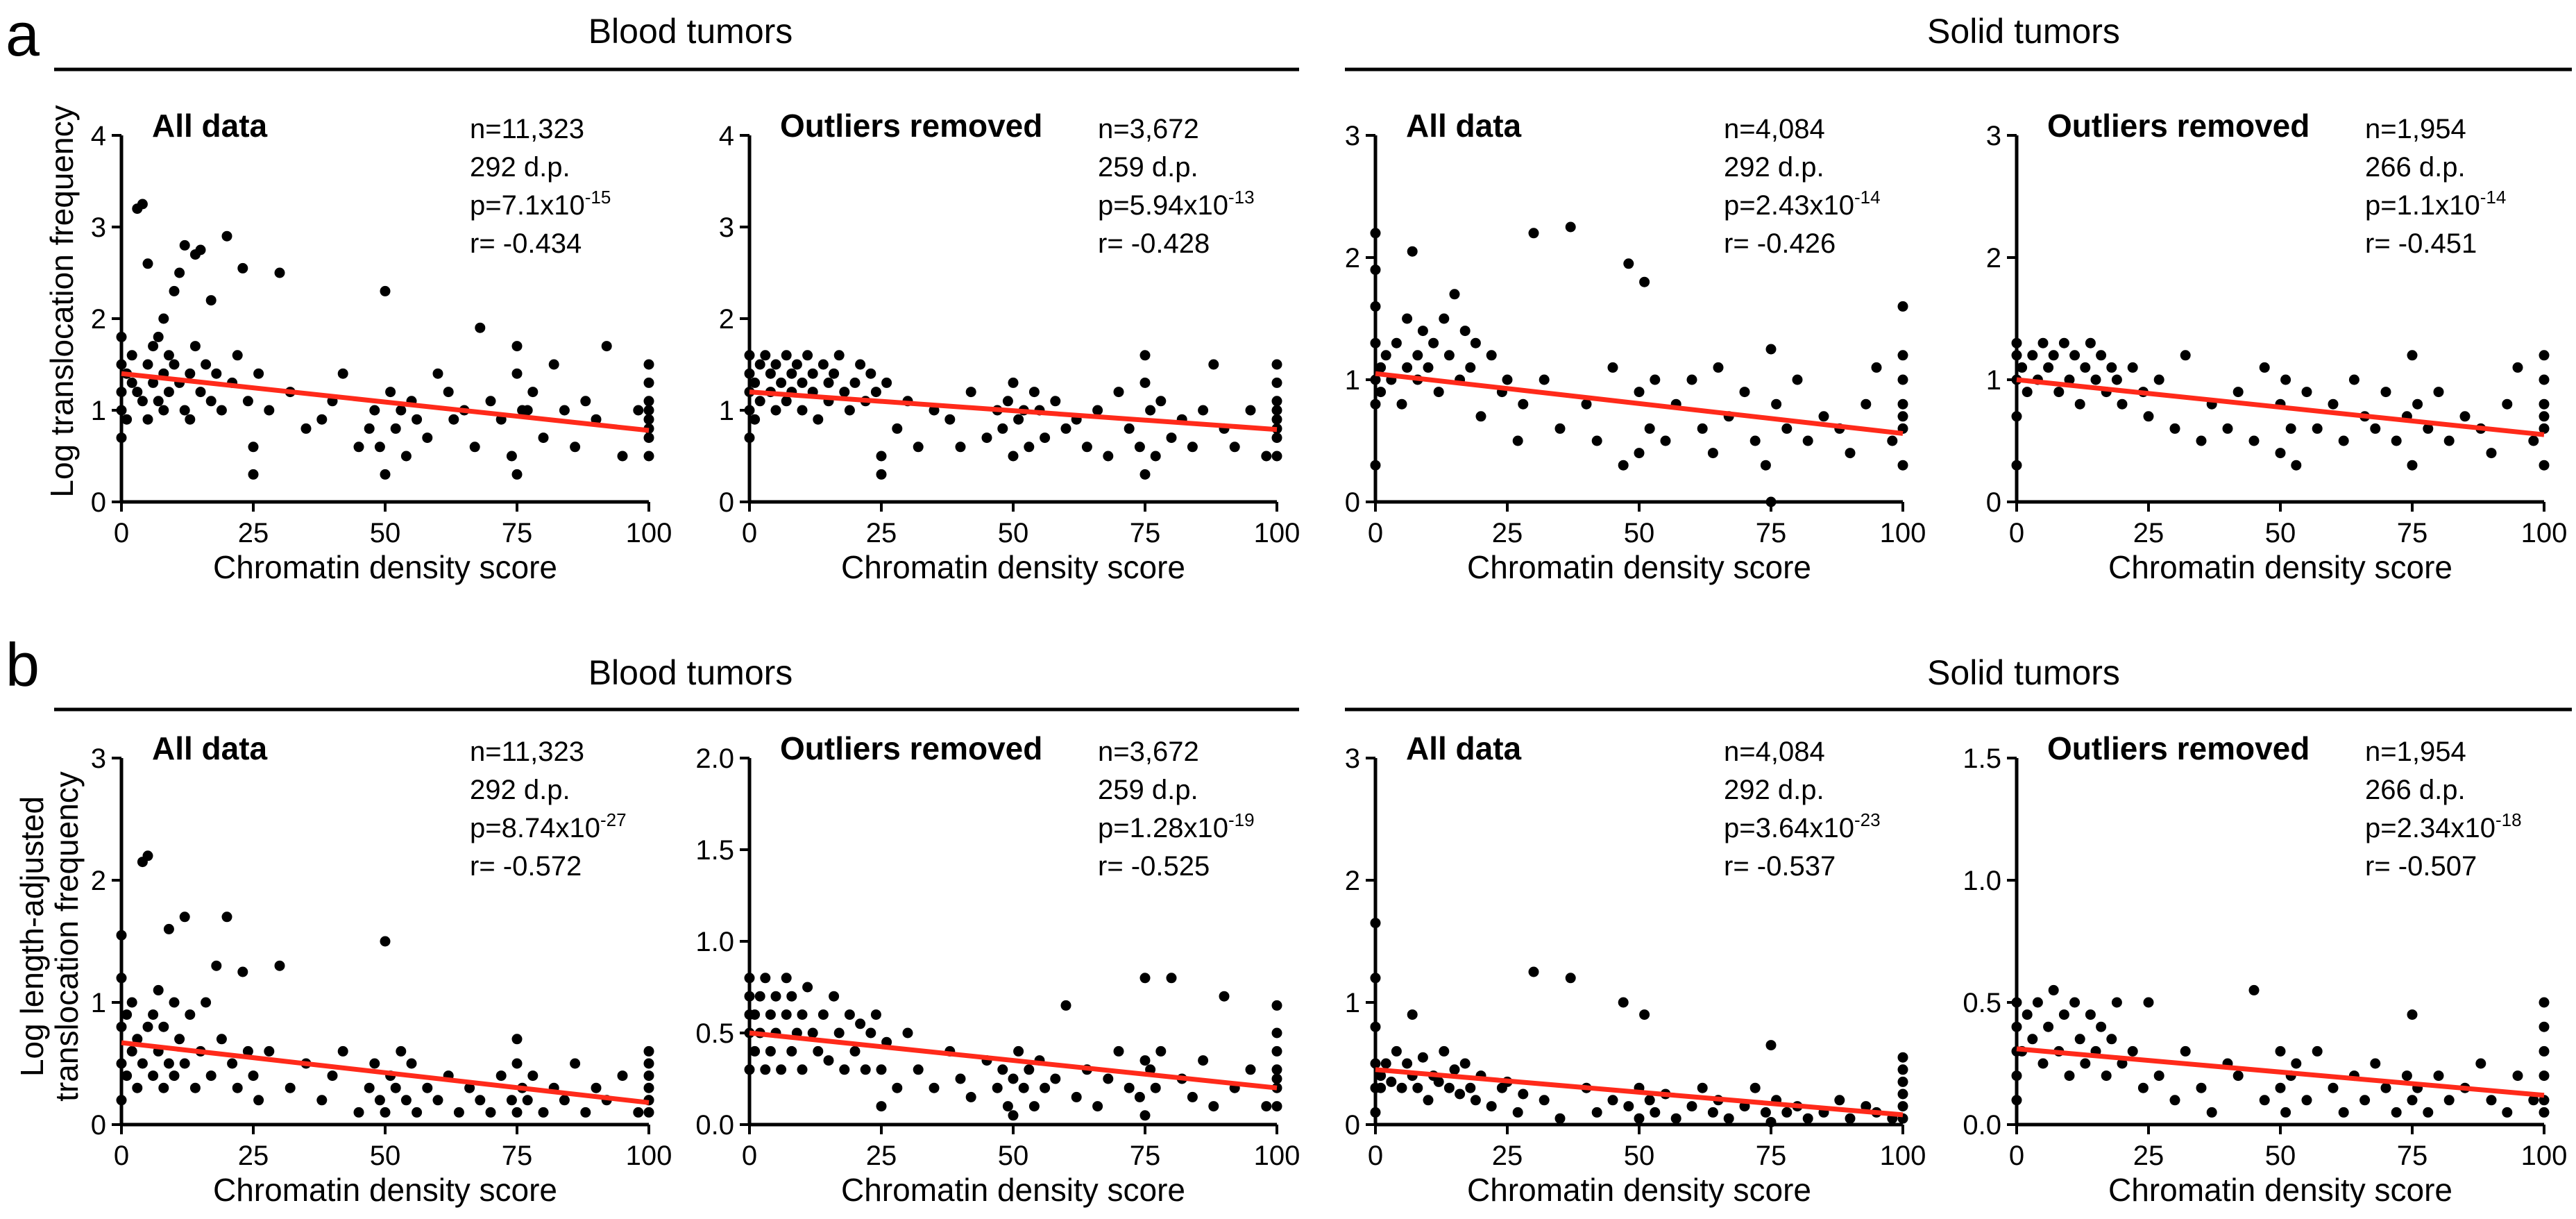 Image resolution: width=2576 pixels, height=1219 pixels. Describe the element at coordinates (1982, 1003) in the screenshot. I see `y-tick-label: 0.5` at that location.